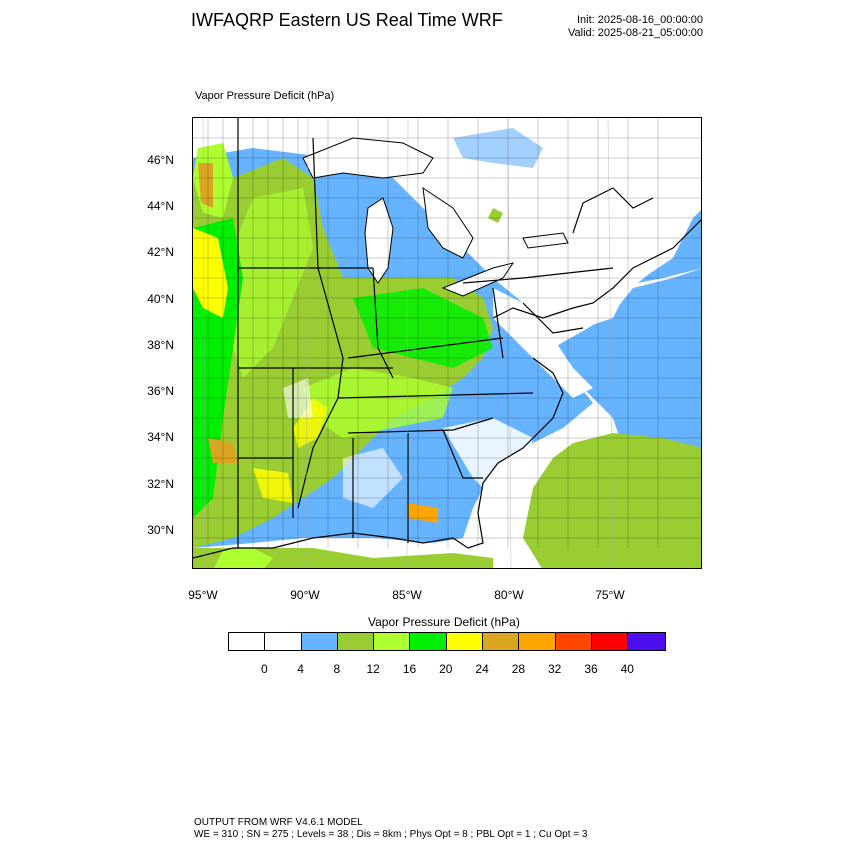 This screenshot has height=850, width=850. What do you see at coordinates (160, 299) in the screenshot?
I see `lat-label: 40°N` at bounding box center [160, 299].